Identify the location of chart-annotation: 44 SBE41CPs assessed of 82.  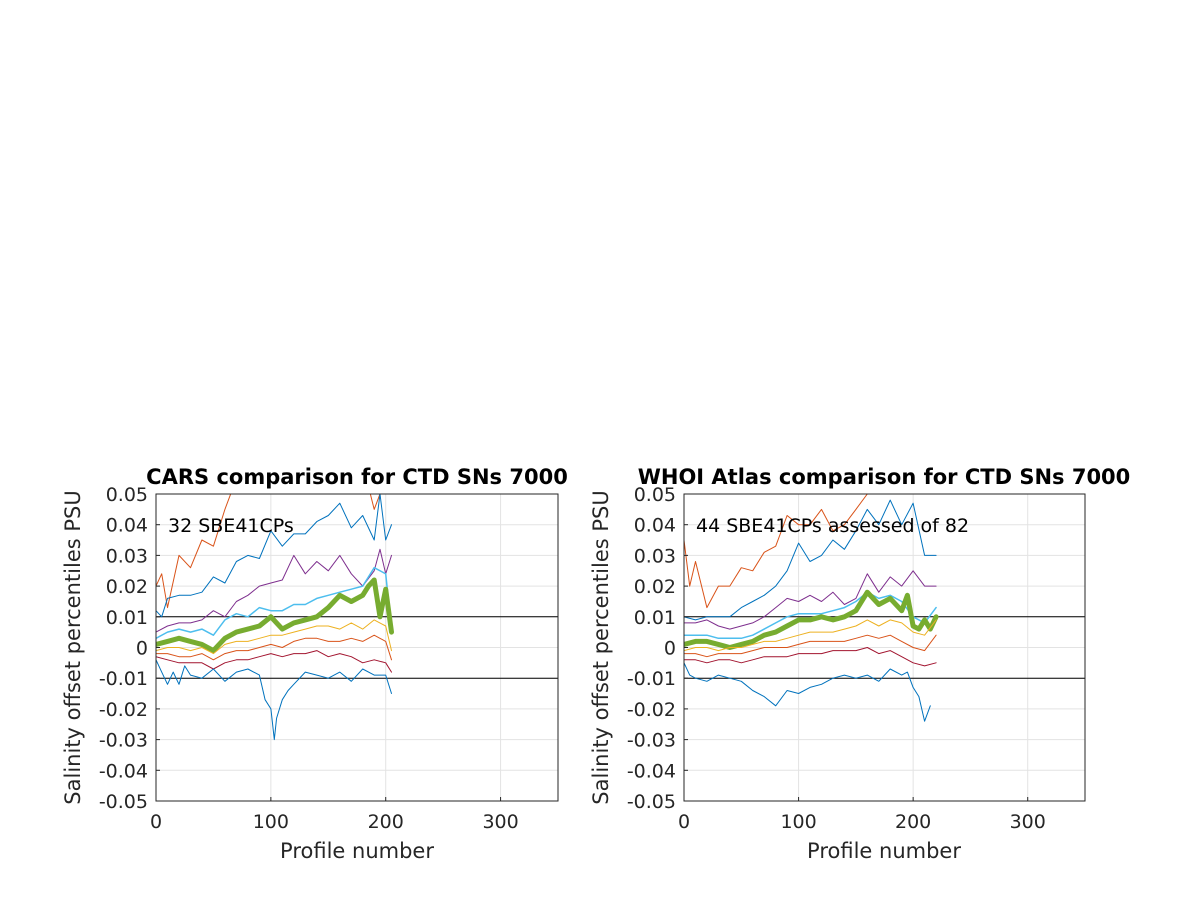
(832, 526).